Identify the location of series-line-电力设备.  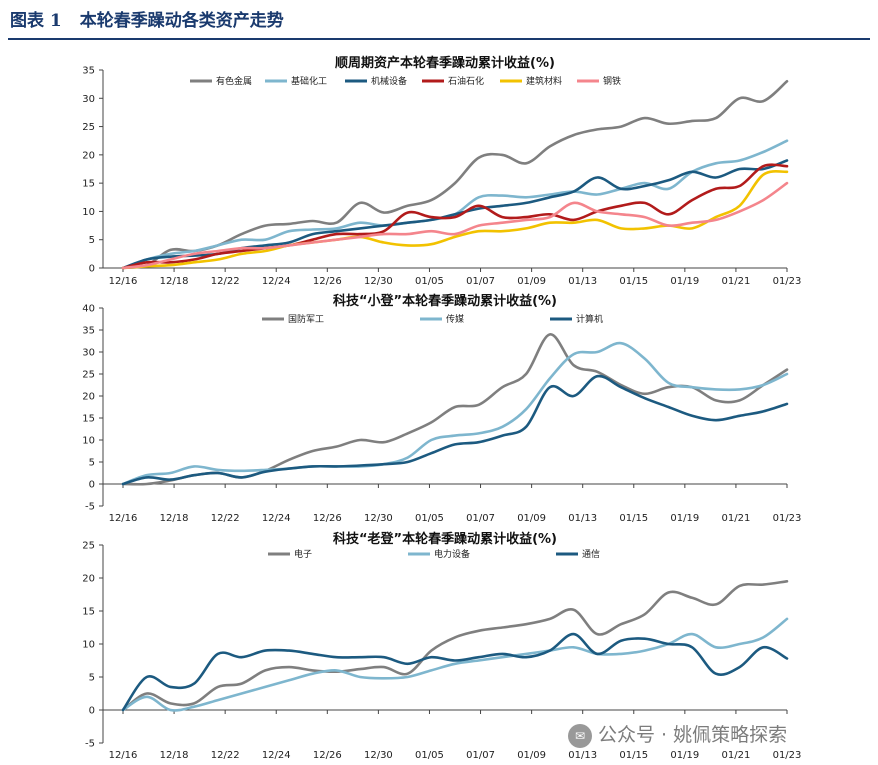
(455, 664).